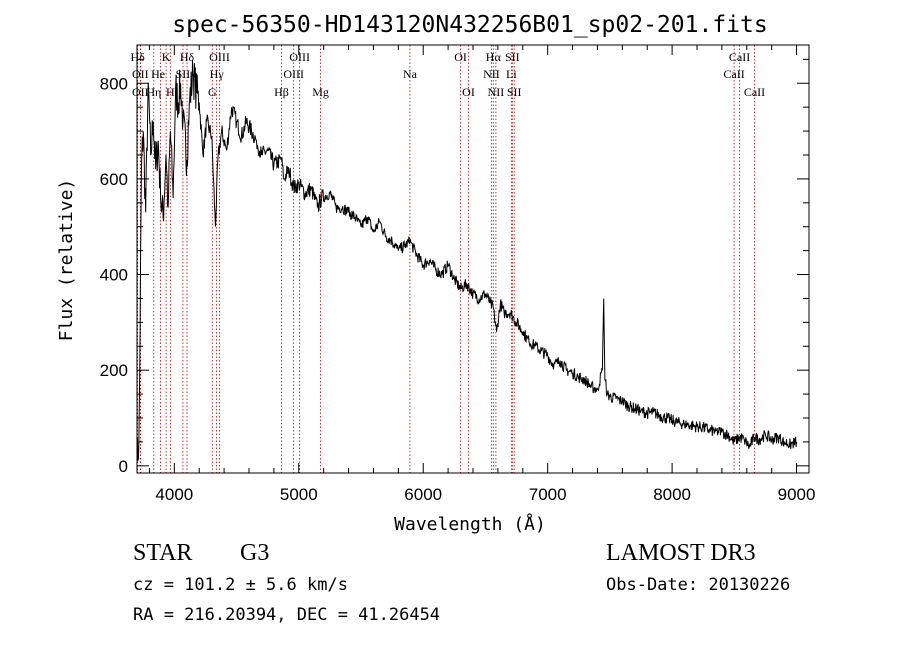 The height and width of the screenshot is (649, 900). Describe the element at coordinates (162, 553) in the screenshot. I see `object-class: STAR` at that location.